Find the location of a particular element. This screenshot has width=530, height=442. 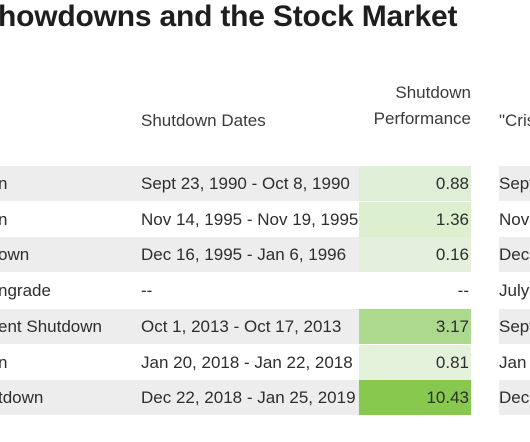

cell-shutdown-performance: 0.16 is located at coordinates (415, 255).